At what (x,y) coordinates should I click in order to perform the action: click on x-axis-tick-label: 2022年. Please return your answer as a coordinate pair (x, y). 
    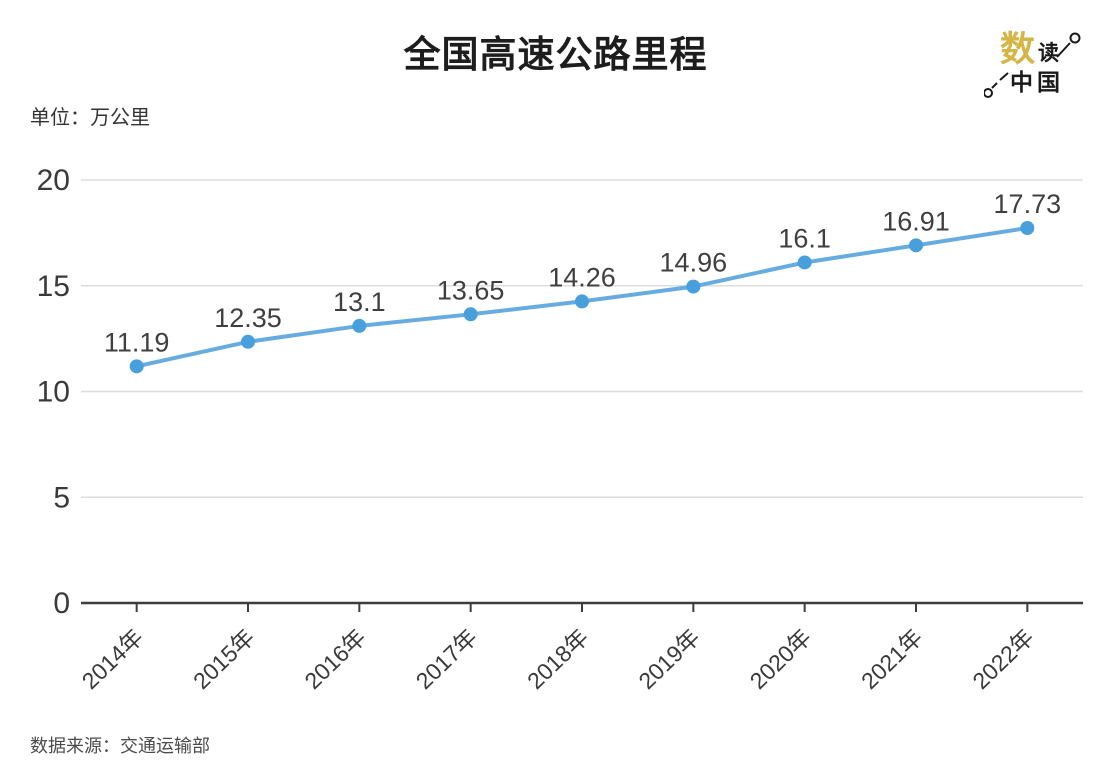
    Looking at the image, I should click on (1002, 659).